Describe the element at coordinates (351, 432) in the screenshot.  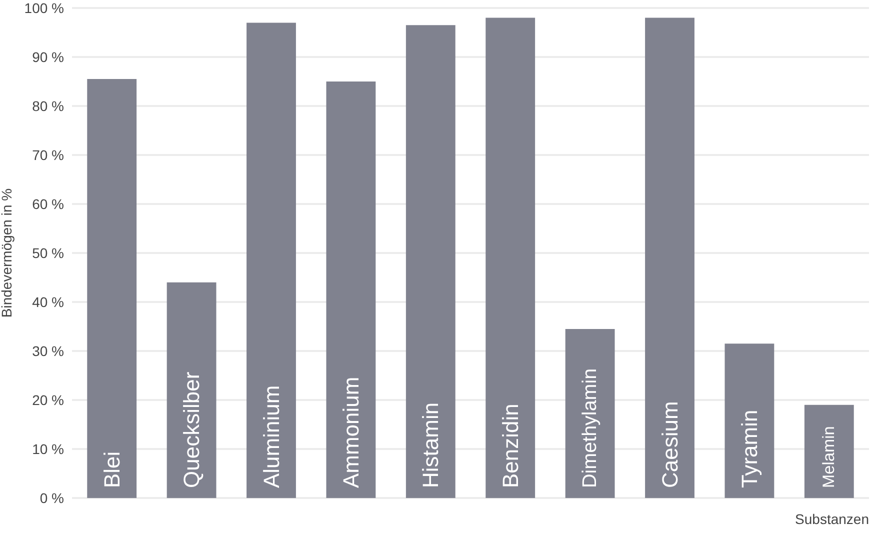
I see `x-tick-label: Ammonium` at that location.